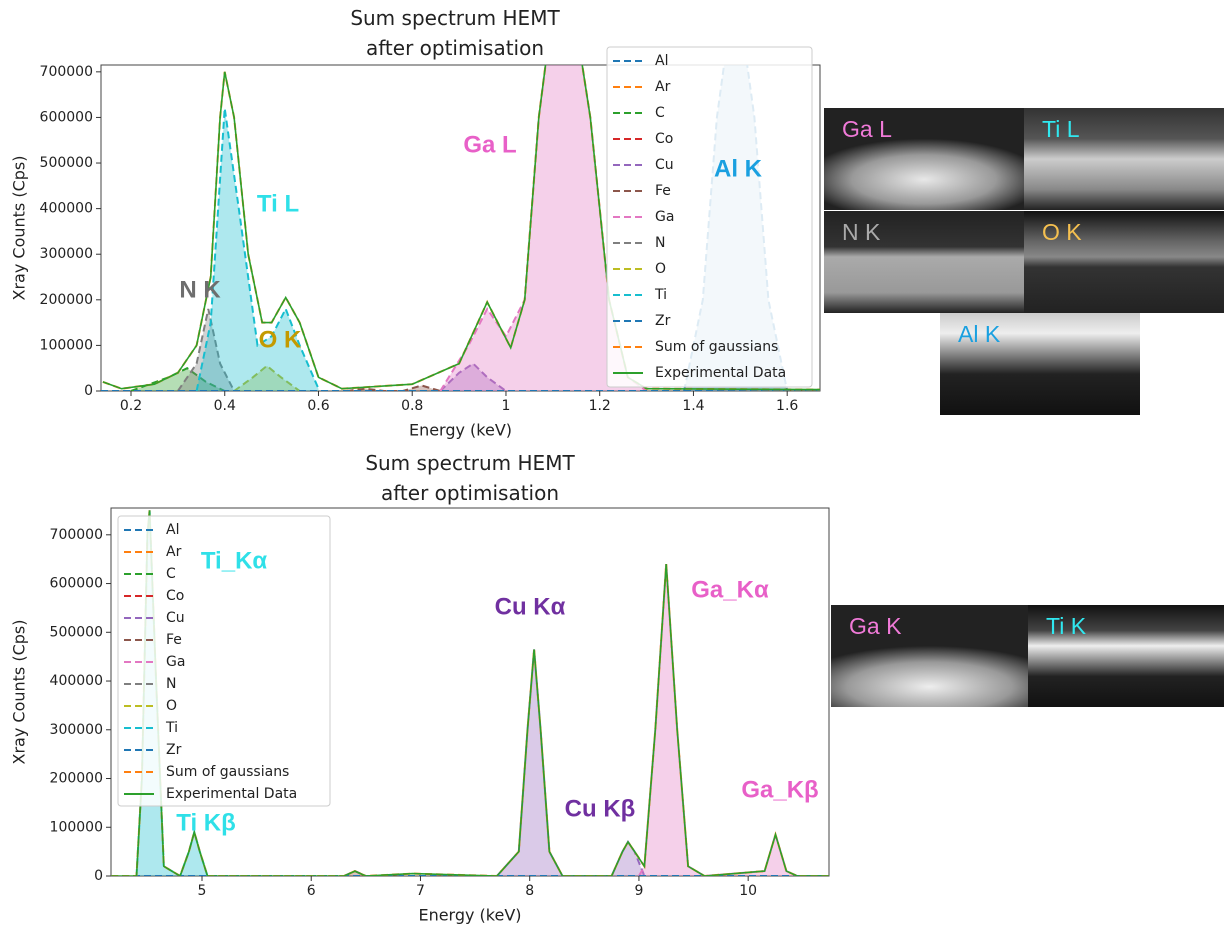 Image resolution: width=1224 pixels, height=926 pixels. Describe the element at coordinates (200, 289) in the screenshot. I see `peak-annotation: N K` at that location.